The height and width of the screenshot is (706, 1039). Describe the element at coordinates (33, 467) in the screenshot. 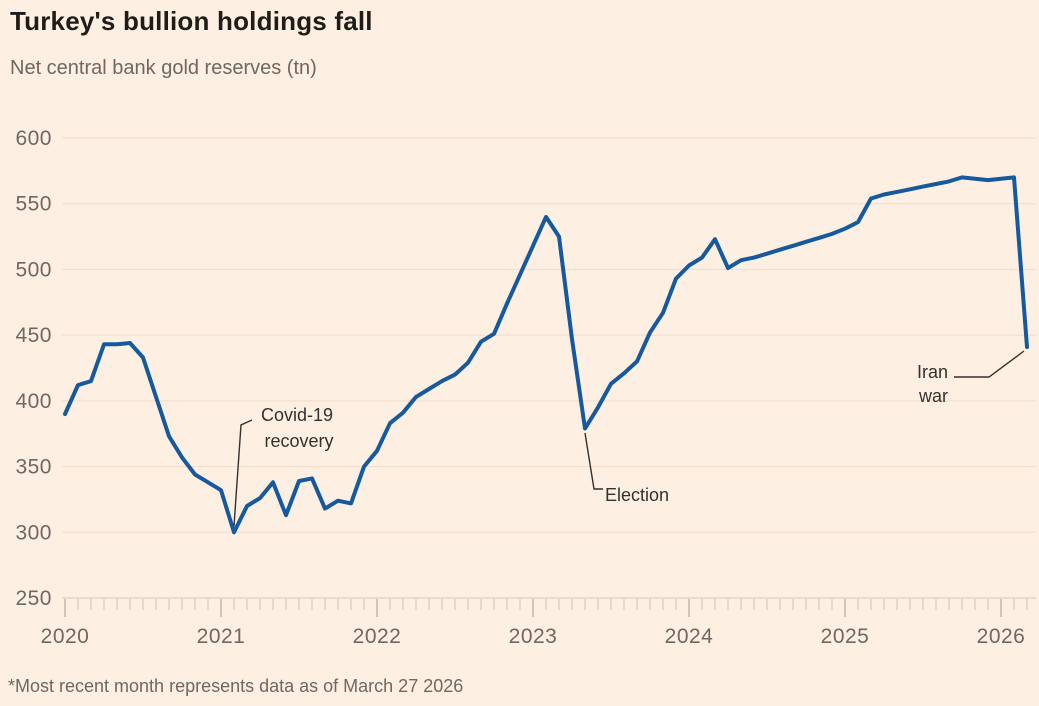

I see `y-axis-label: 350` at that location.